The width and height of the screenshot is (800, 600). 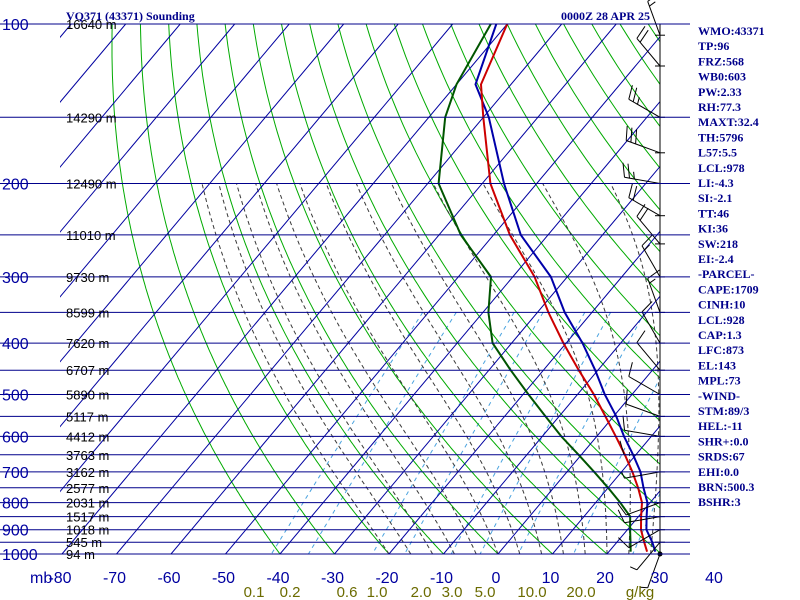 What do you see at coordinates (723, 411) in the screenshot?
I see `sounding-index-text: STM:89/3` at bounding box center [723, 411].